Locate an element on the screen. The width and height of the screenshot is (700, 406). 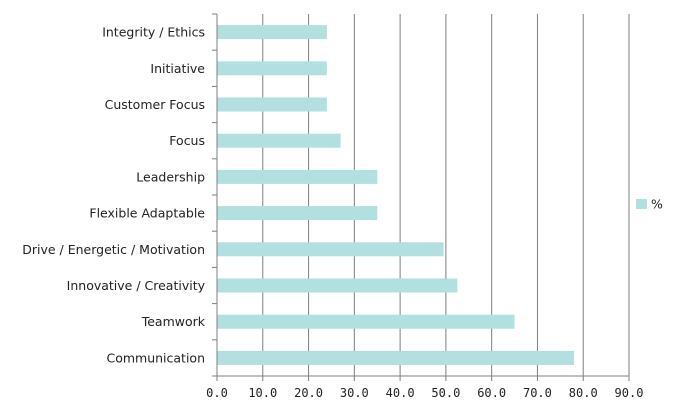
category-label: Teamwork is located at coordinates (173, 321).